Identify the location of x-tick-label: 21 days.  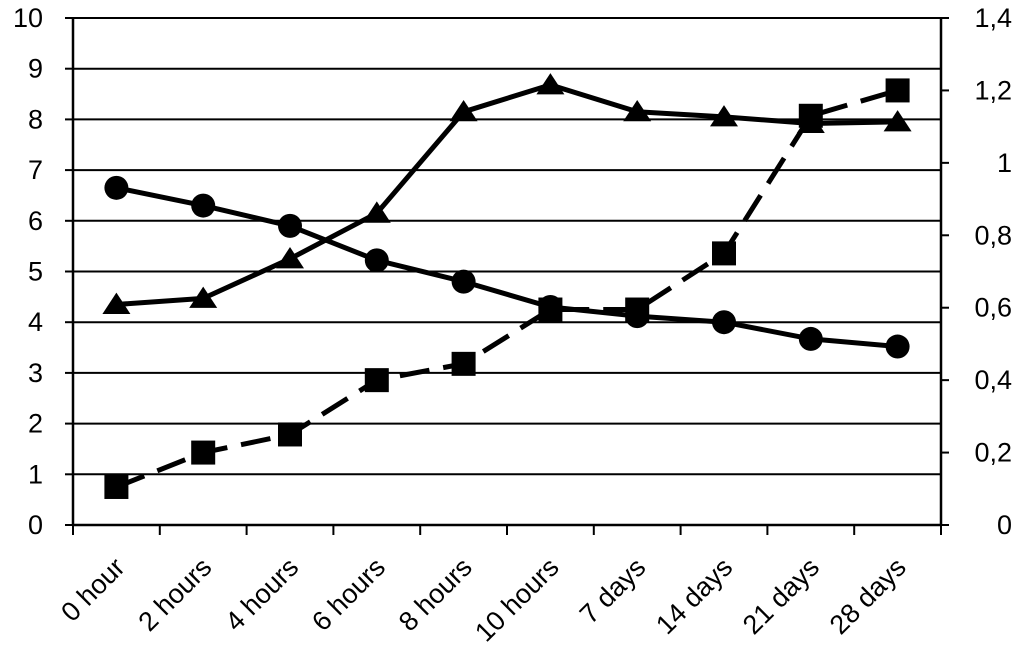
(781, 596).